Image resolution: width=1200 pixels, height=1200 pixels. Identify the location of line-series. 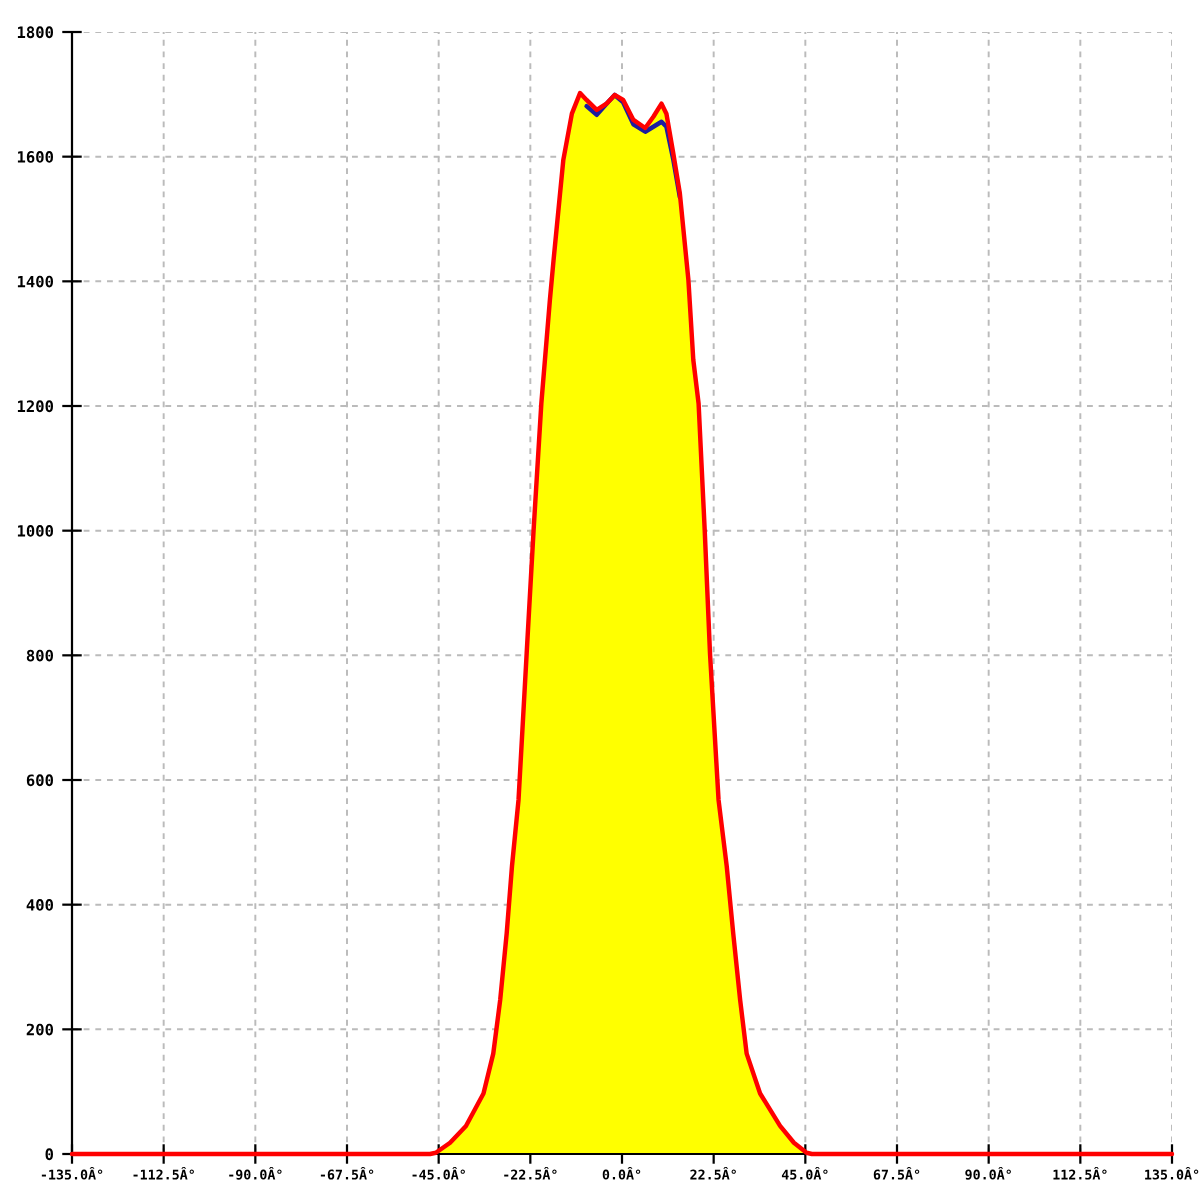
(633, 146).